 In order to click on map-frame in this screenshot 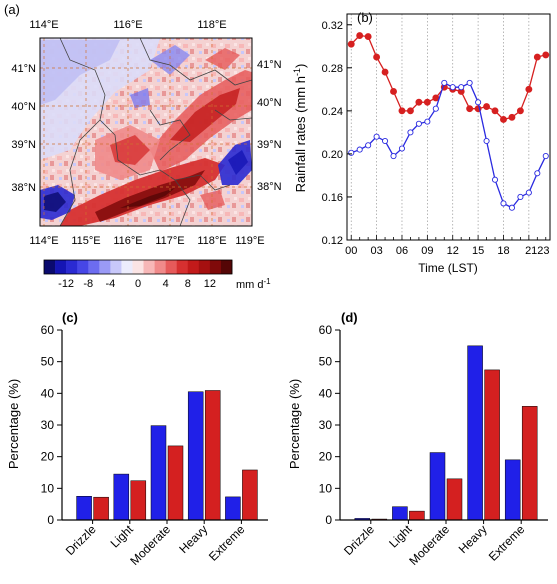, I will do `click(146, 132)`.